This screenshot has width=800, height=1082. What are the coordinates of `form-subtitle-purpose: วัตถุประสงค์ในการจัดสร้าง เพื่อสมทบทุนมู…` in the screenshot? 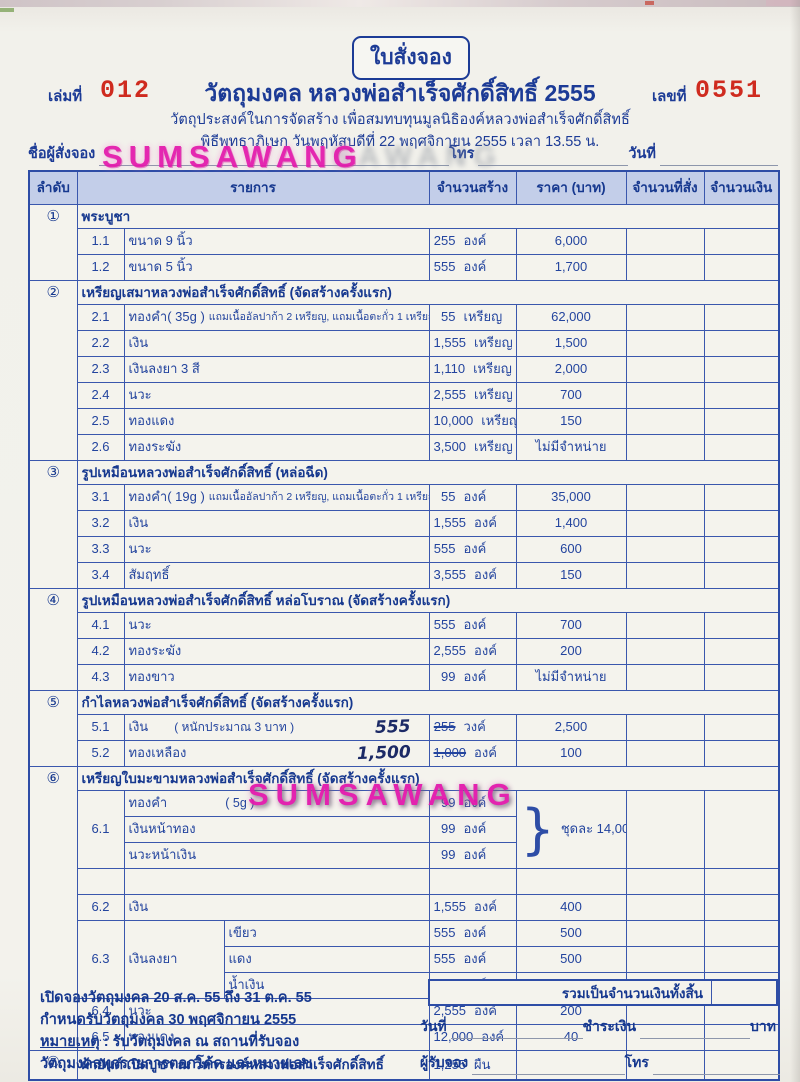 It's located at (400, 120).